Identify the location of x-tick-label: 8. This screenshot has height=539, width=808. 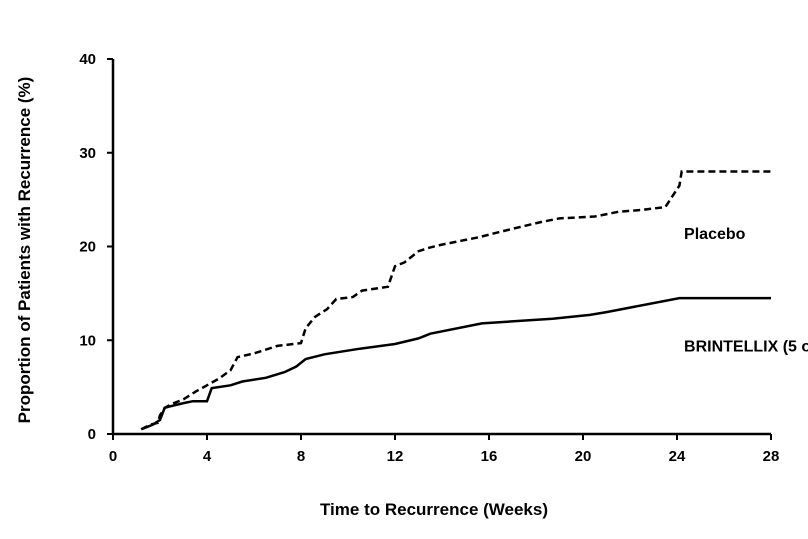
(301, 456).